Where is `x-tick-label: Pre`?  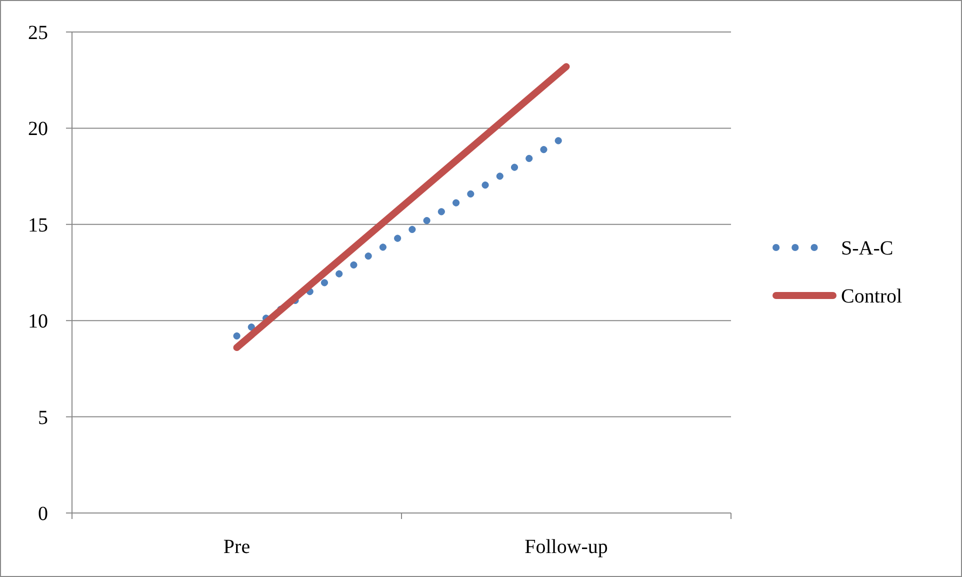 x-tick-label: Pre is located at coordinates (236, 547).